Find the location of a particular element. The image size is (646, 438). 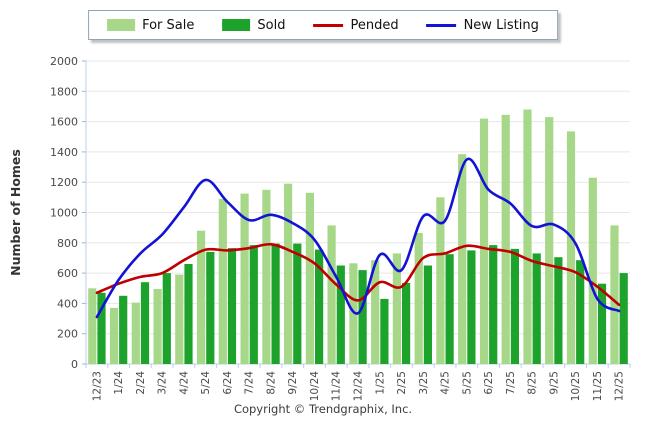

svg-text: 5/25 is located at coordinates (467, 383).